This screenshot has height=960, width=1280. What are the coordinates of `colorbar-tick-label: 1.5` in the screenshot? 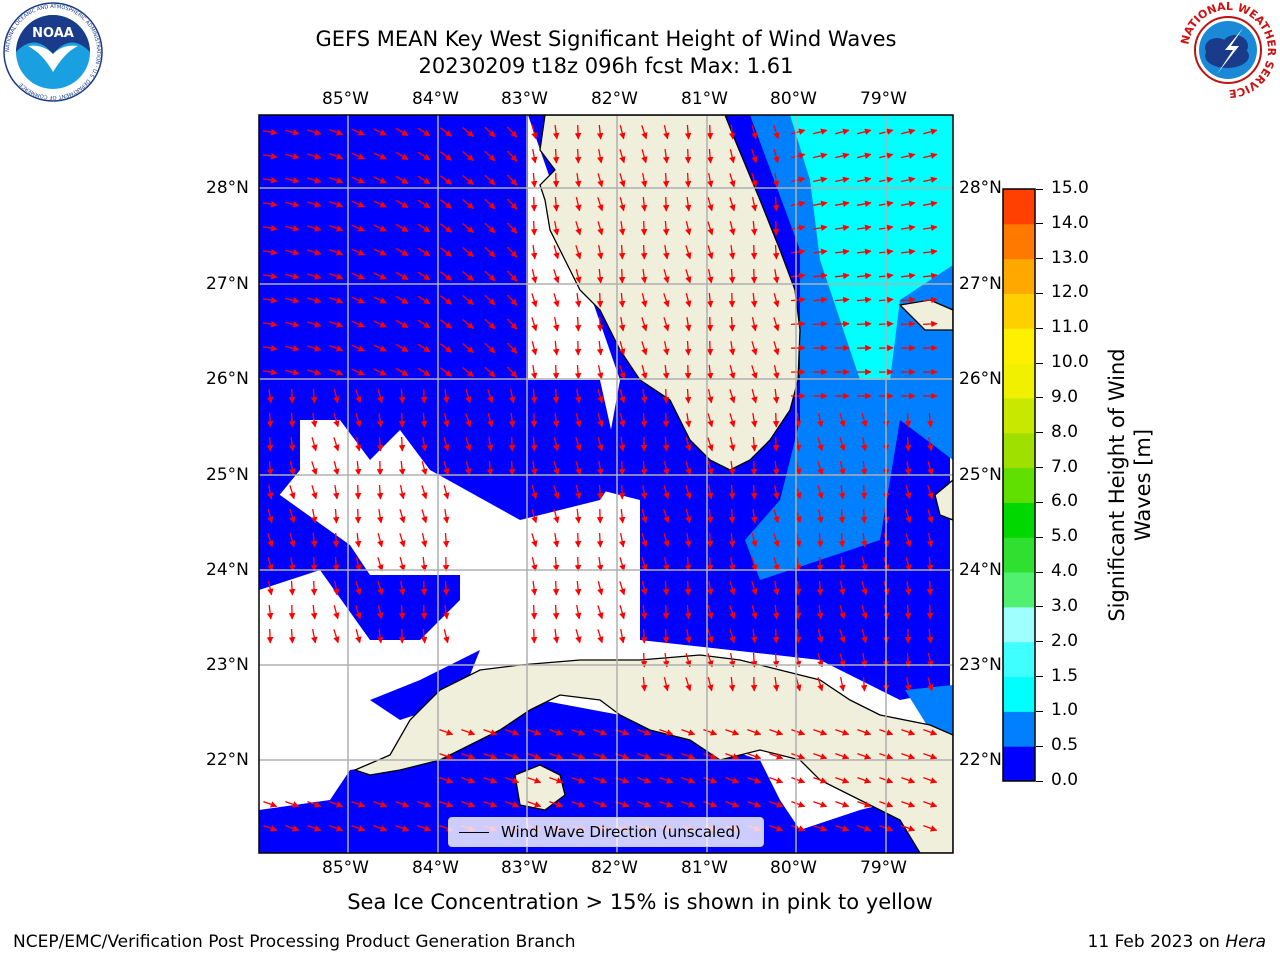 It's located at (1065, 675).